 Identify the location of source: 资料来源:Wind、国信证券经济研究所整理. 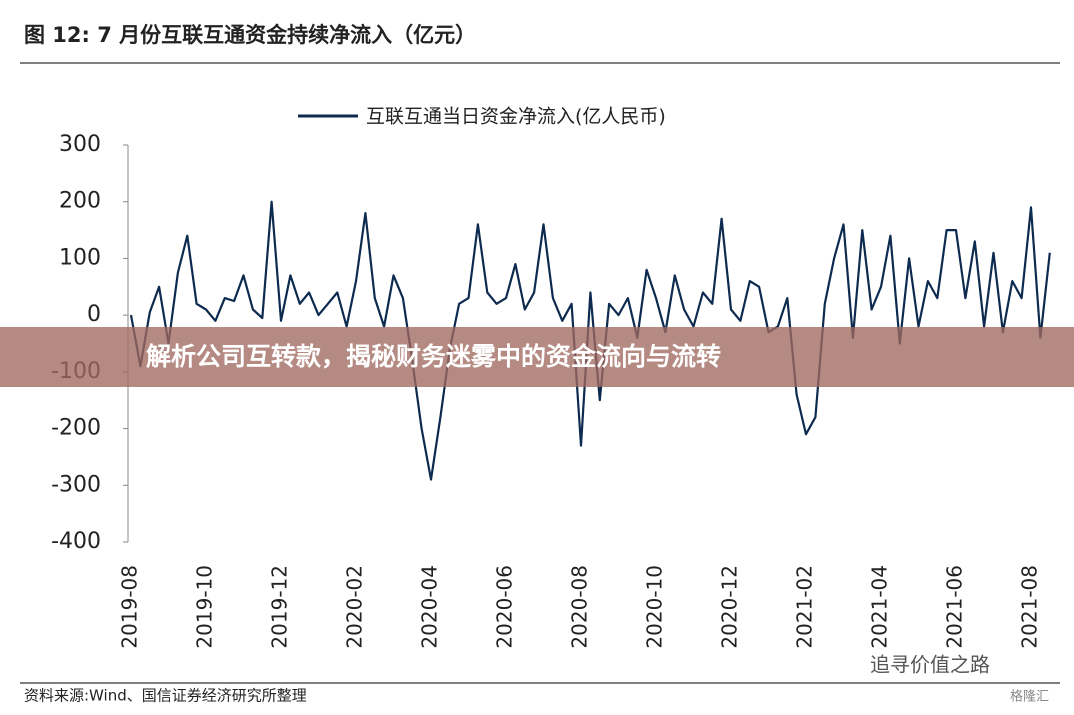
(165, 696).